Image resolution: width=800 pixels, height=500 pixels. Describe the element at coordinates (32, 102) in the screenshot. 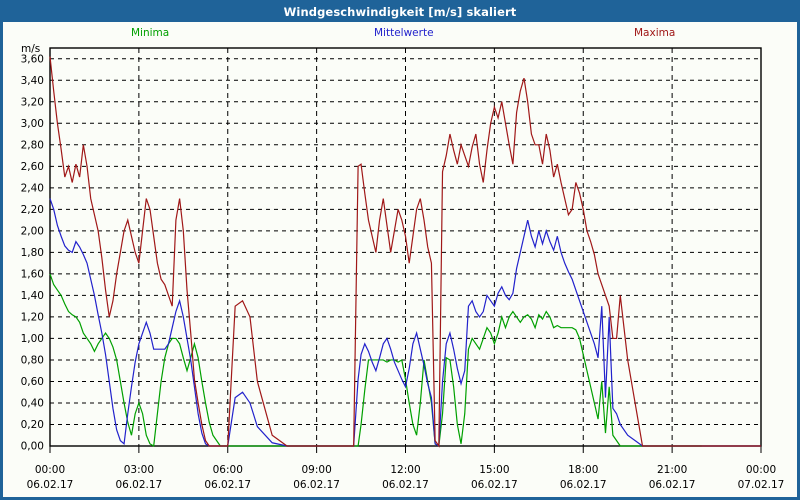

I see `y-tick-label: 3,20` at that location.